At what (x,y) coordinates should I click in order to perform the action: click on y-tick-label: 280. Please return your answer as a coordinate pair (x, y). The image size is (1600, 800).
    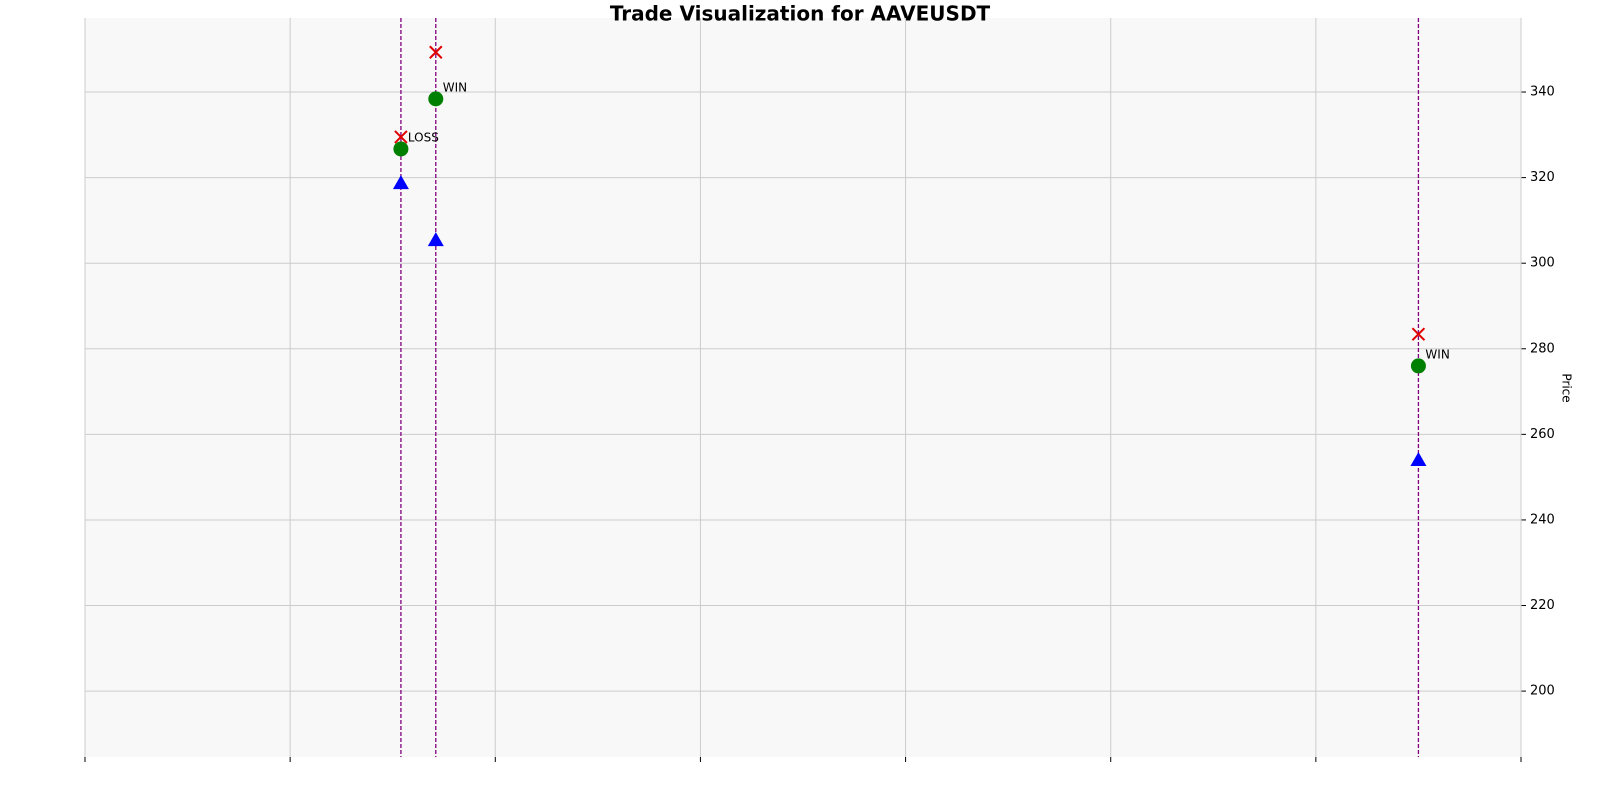
    Looking at the image, I should click on (1542, 348).